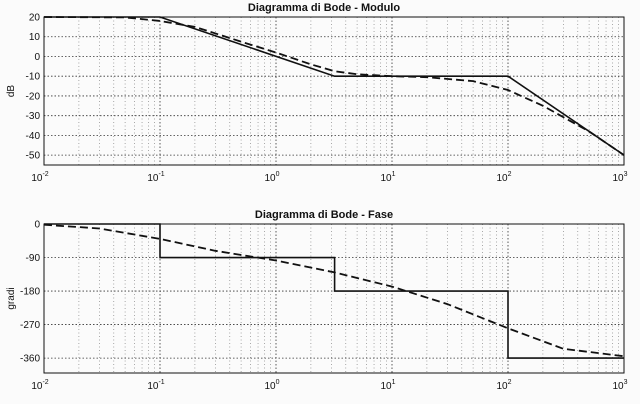  Describe the element at coordinates (324, 8) in the screenshot. I see `magnitude-title: Diagramma di Bode - Modulo` at that location.